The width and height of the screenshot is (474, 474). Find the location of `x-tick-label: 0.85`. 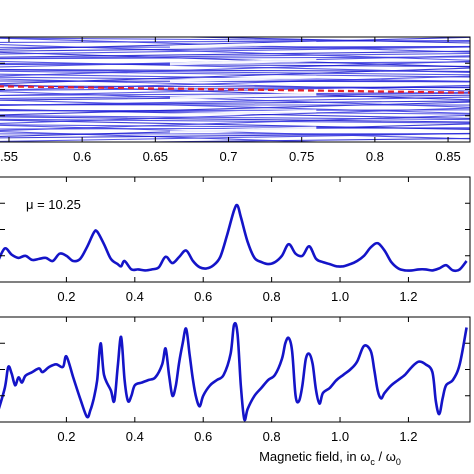

x-tick-label: 0.85 is located at coordinates (447, 156).